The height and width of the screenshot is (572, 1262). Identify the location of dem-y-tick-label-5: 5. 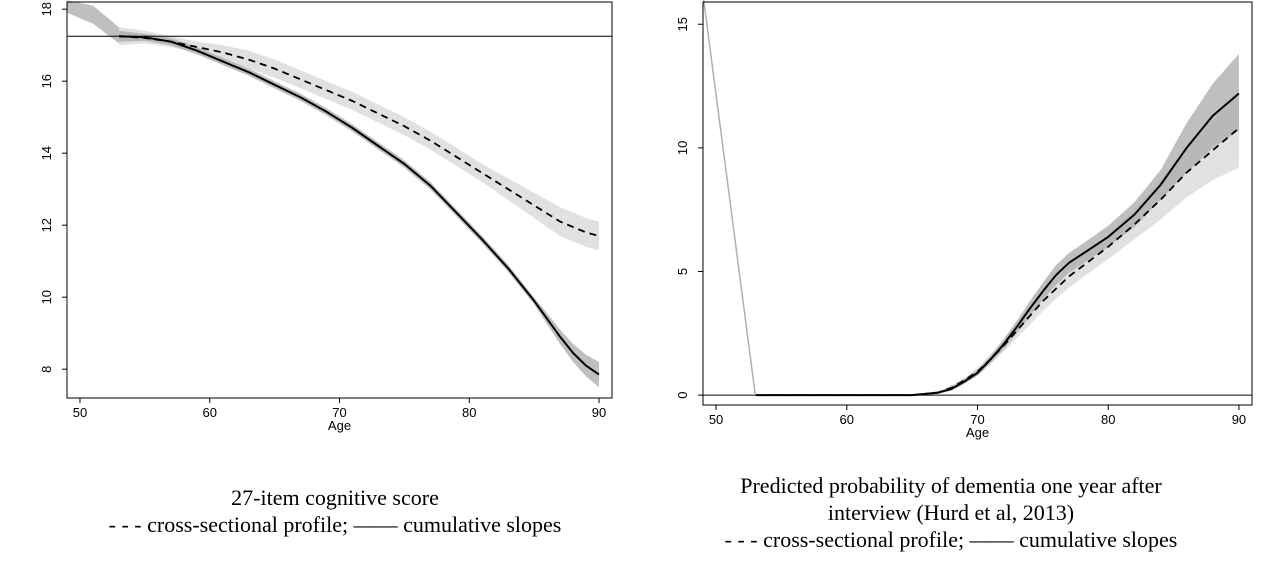
(682, 271).